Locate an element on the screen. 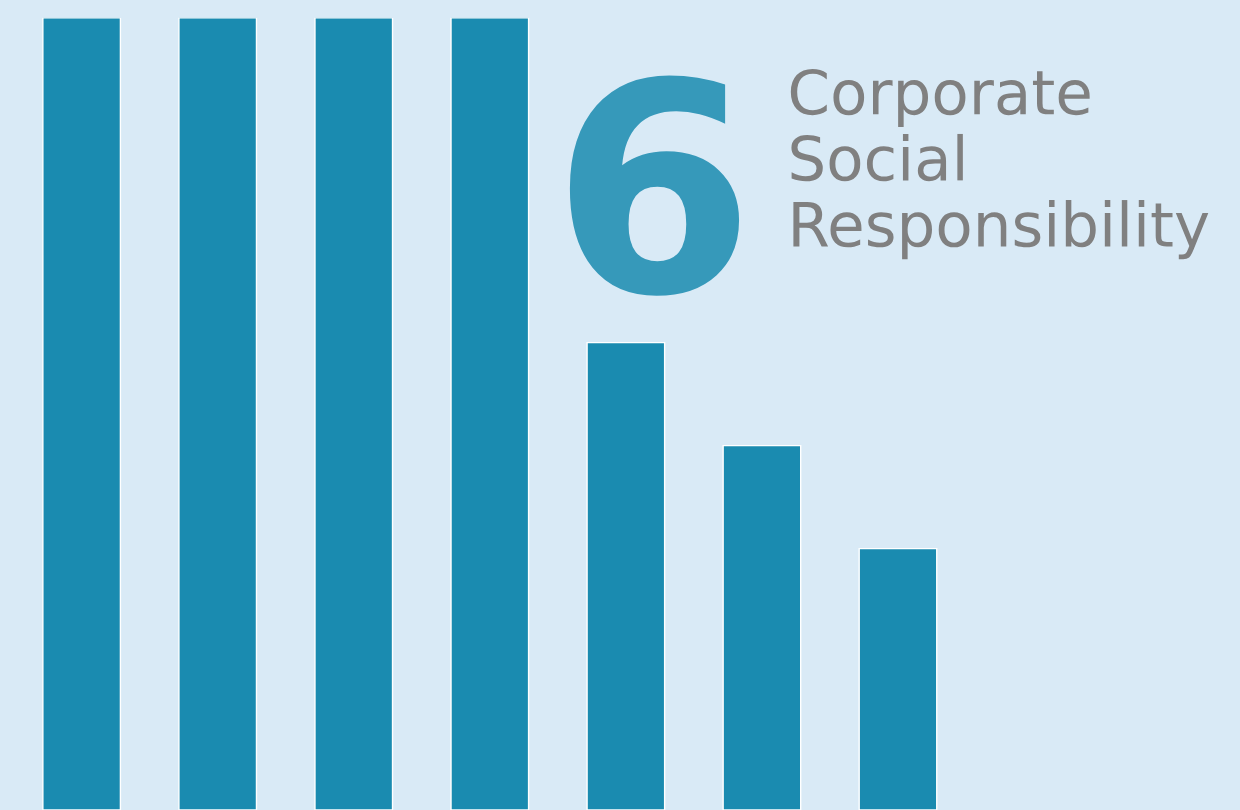  annotation: 6 is located at coordinates (654, 185).